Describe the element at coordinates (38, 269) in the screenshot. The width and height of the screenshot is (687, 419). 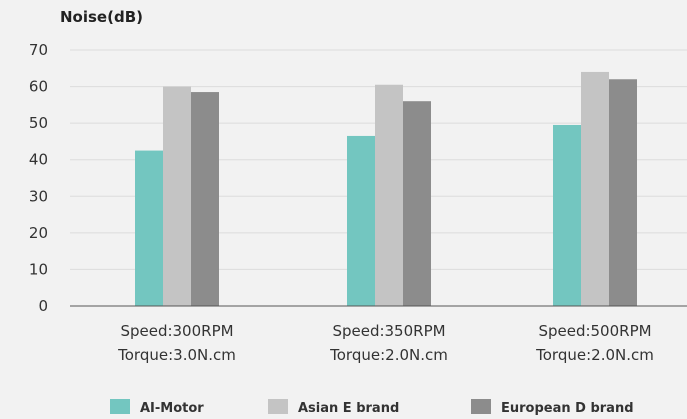
I see `y-tick-label: 10` at that location.